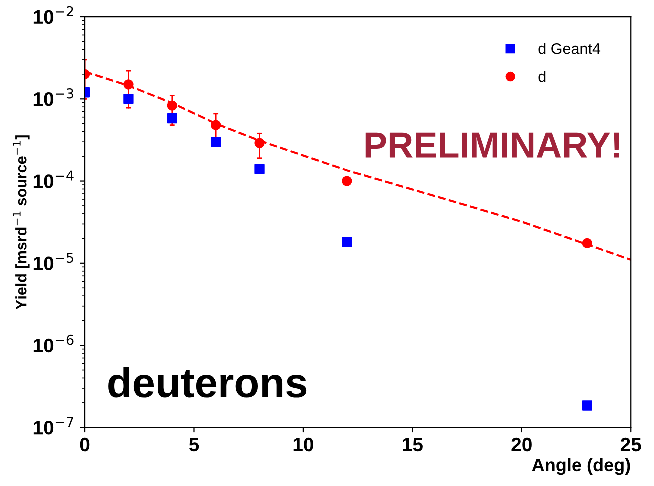 This screenshot has width=654, height=486. What do you see at coordinates (54, 343) in the screenshot?
I see `y-tick-label: 10$^{−6}$` at bounding box center [54, 343].